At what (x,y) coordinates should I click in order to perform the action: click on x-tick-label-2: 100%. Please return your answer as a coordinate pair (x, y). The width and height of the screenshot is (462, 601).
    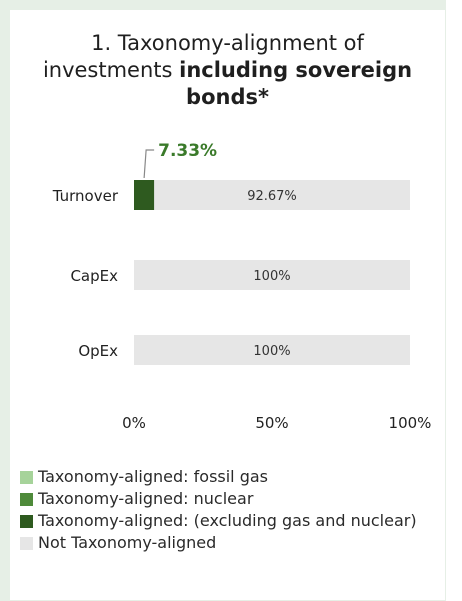
    Looking at the image, I should click on (410, 423).